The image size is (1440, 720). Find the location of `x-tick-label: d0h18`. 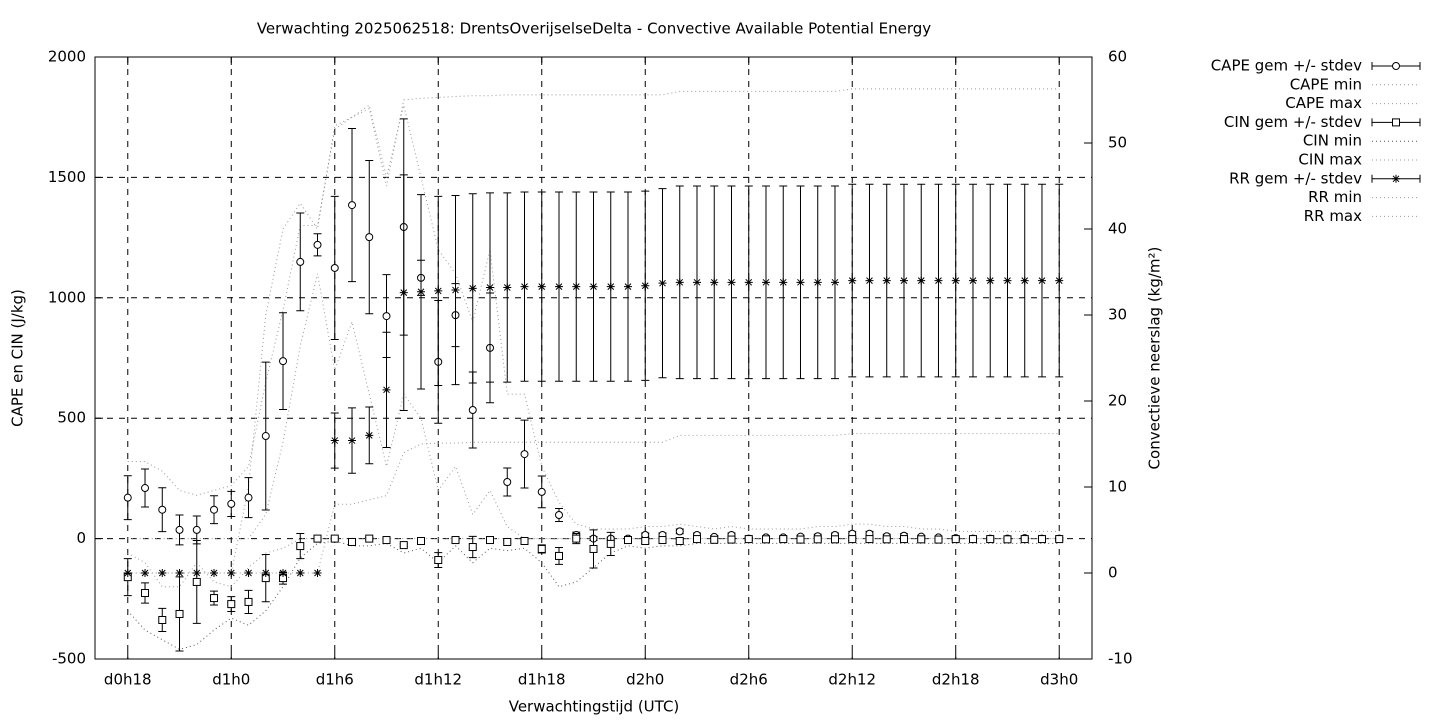

x-tick-label: d0h18 is located at coordinates (128, 680).